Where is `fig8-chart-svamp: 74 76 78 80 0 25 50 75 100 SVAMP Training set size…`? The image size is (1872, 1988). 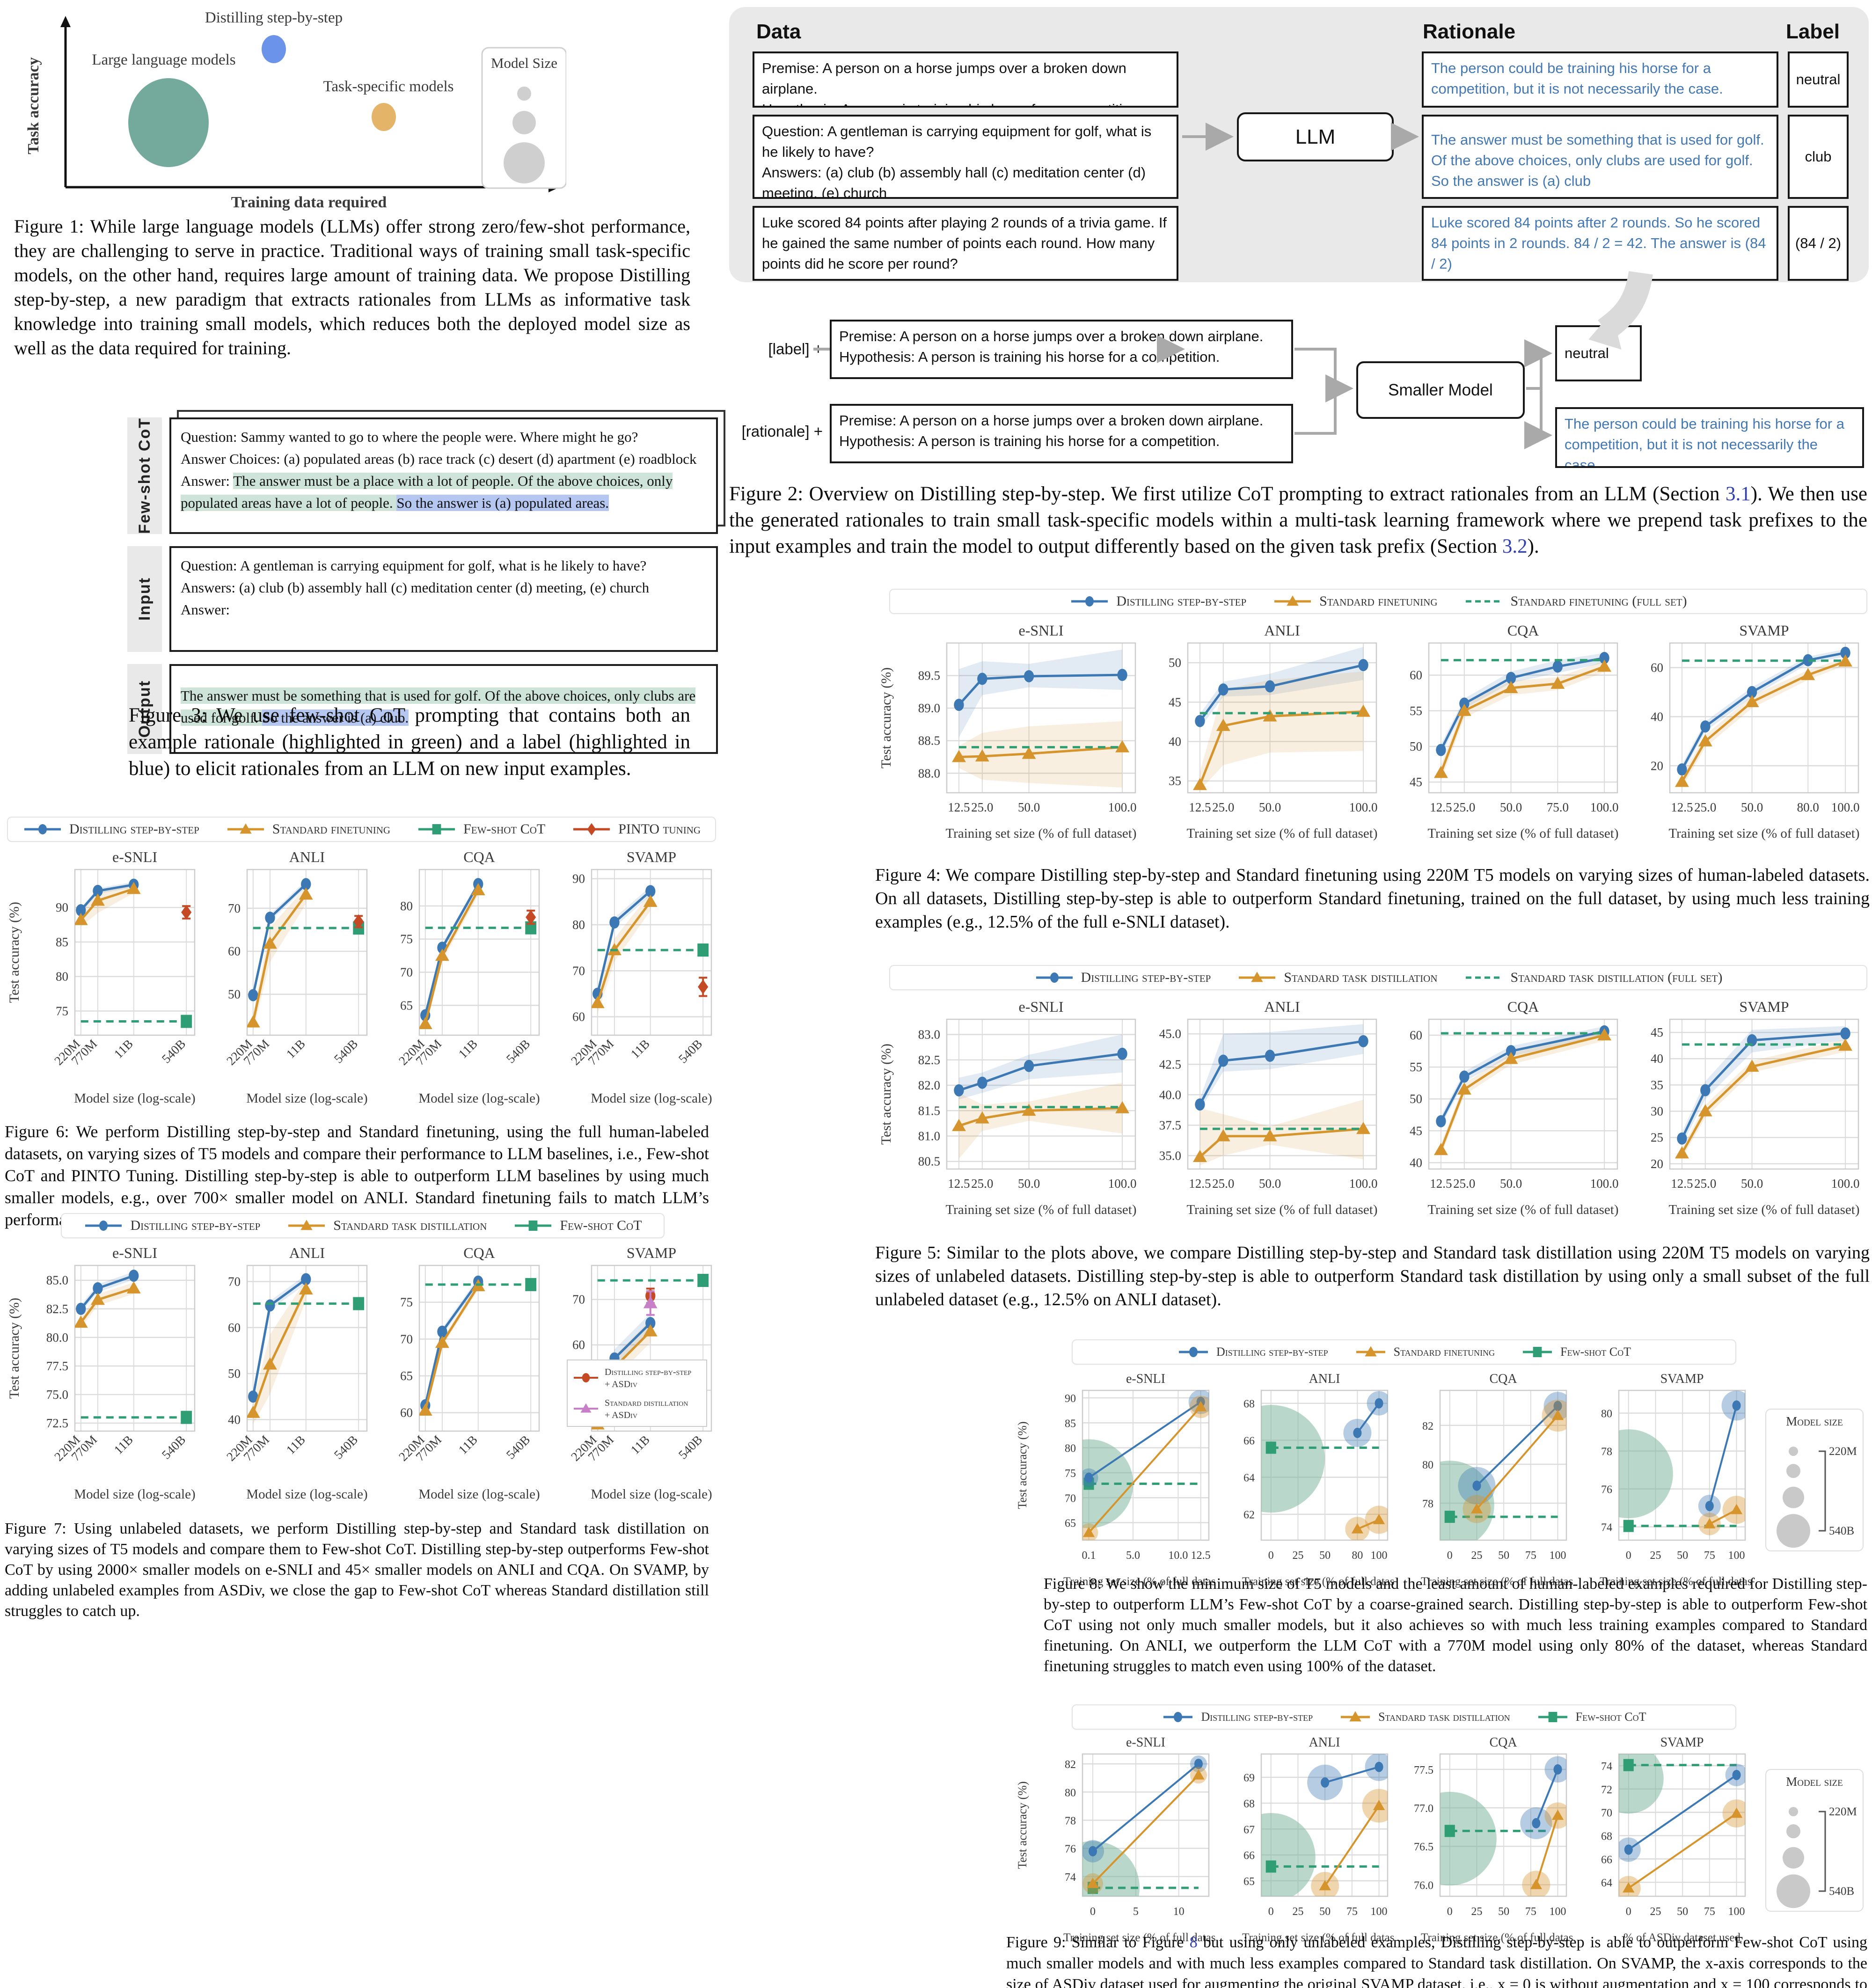 fig8-chart-svamp: 74 76 78 80 0 25 50 75 100 SVAMP Training set size… is located at coordinates (1676, 1480).